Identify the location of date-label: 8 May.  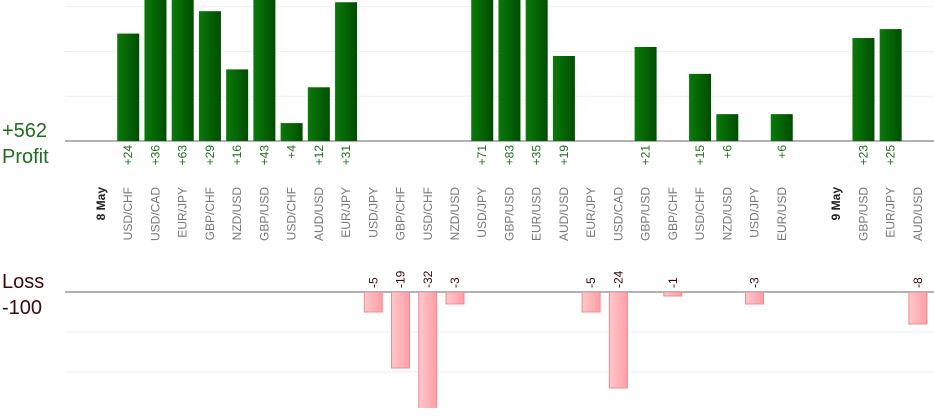
(101, 204).